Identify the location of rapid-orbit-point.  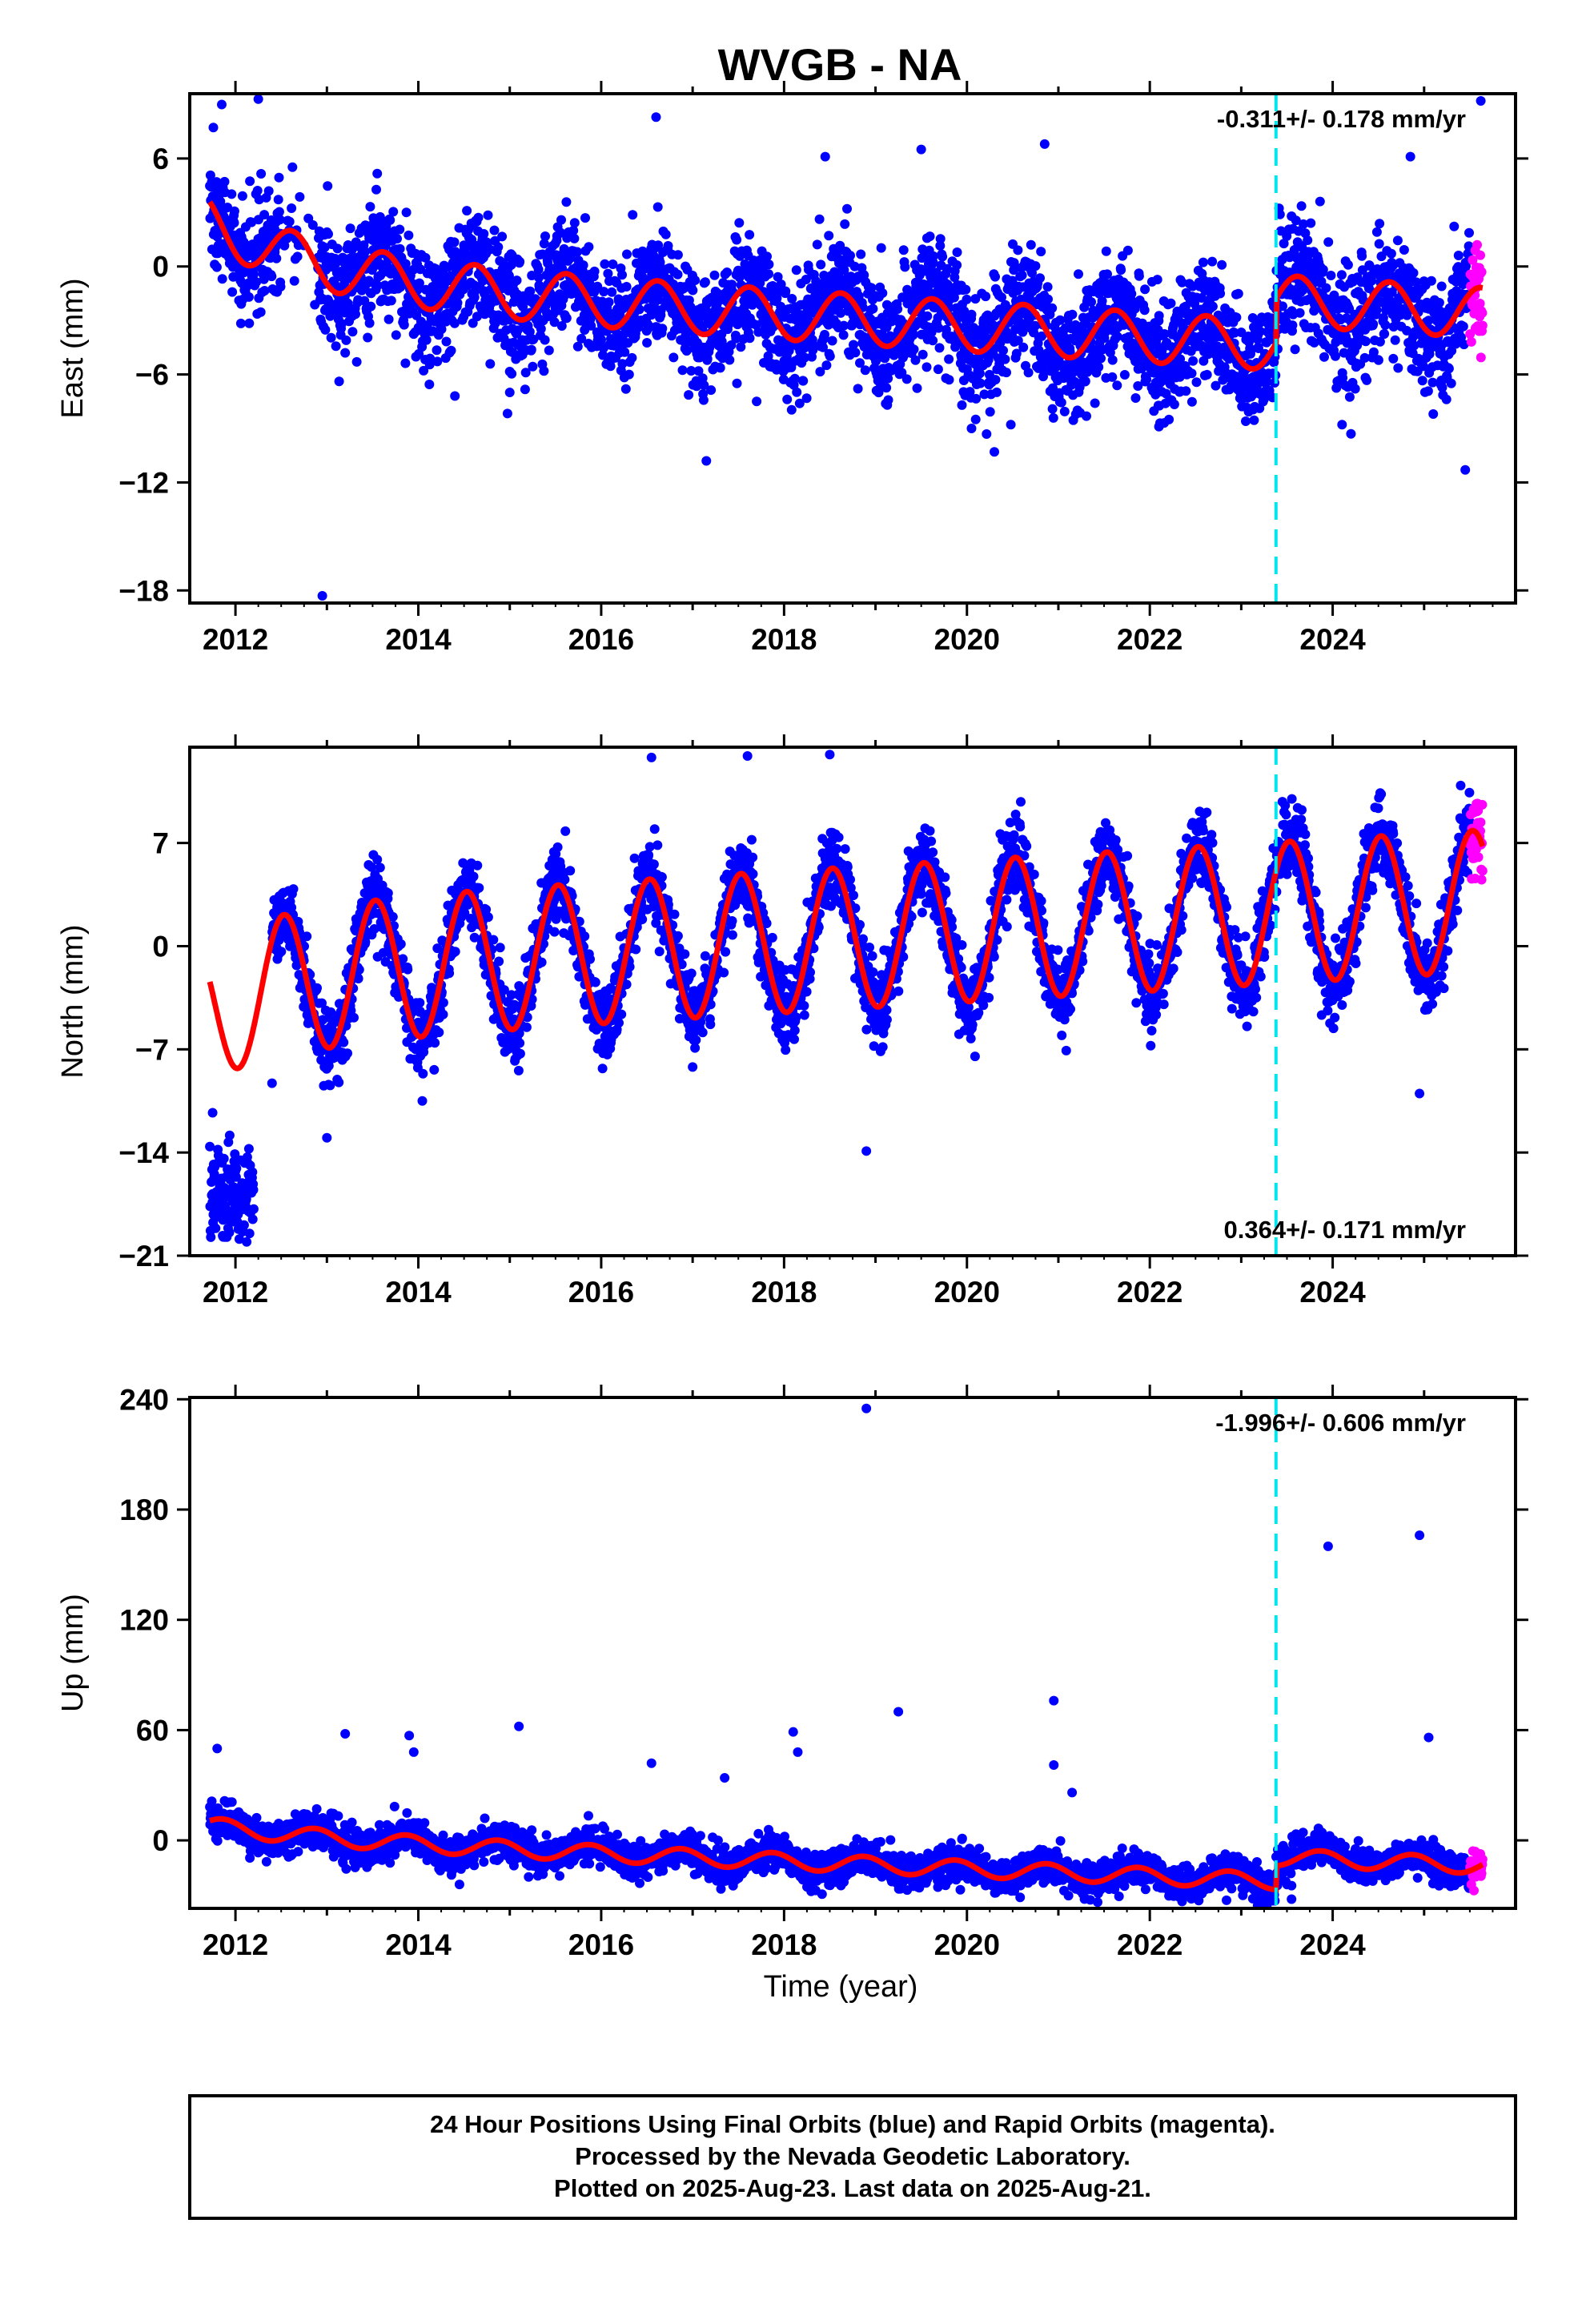
(1477, 245).